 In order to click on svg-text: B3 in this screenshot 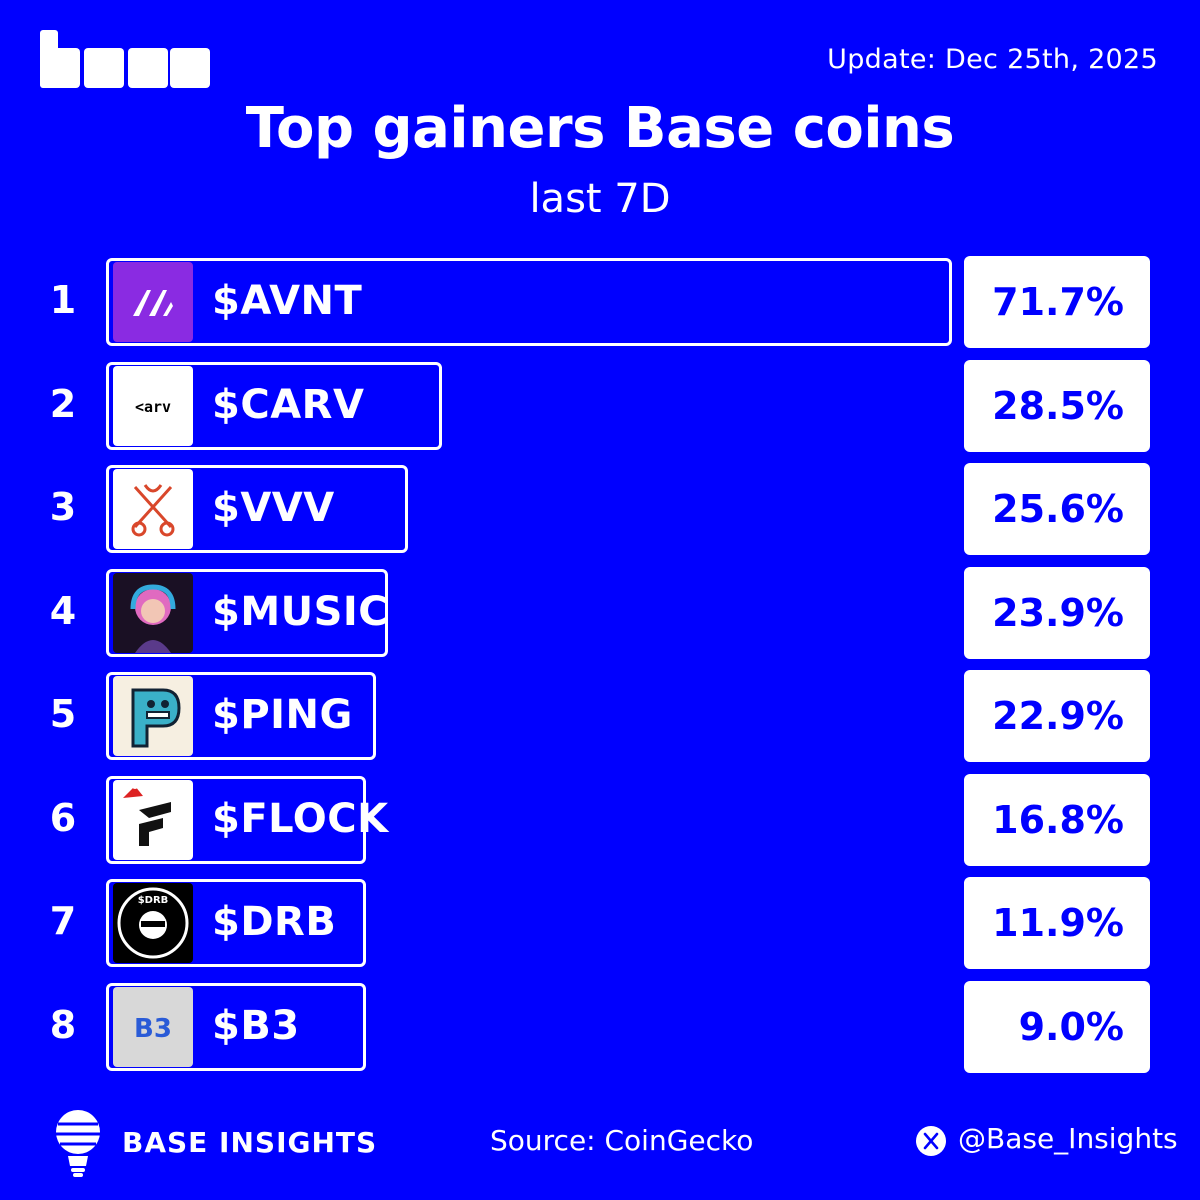, I will do `click(153, 1029)`.